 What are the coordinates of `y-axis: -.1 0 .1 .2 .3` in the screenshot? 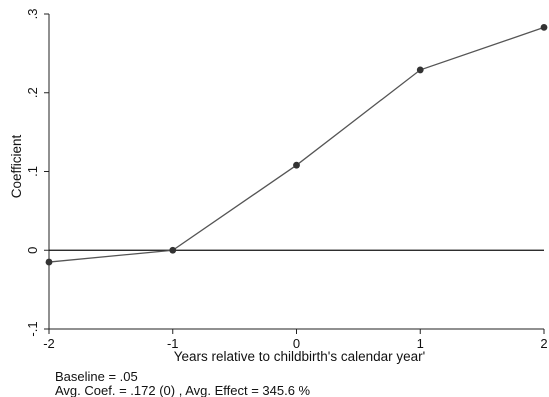 It's located at (37, 173).